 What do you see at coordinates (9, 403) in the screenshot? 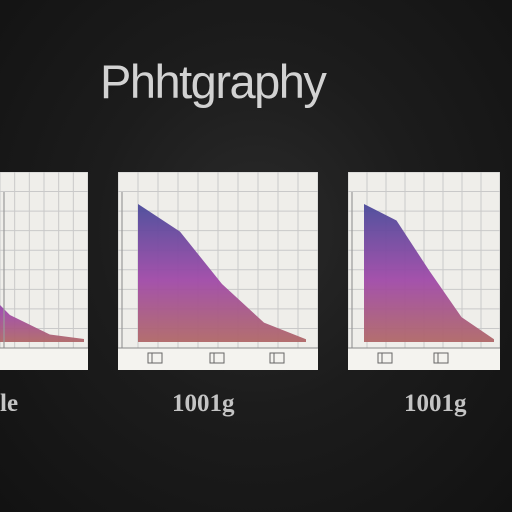
I see `panel-label-left: le` at bounding box center [9, 403].